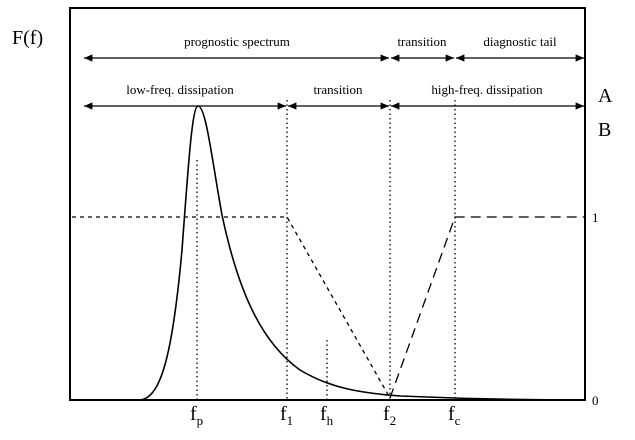 The image size is (635, 440). What do you see at coordinates (487, 89) in the screenshot?
I see `row-b-label: high-freq. dissipation` at bounding box center [487, 89].